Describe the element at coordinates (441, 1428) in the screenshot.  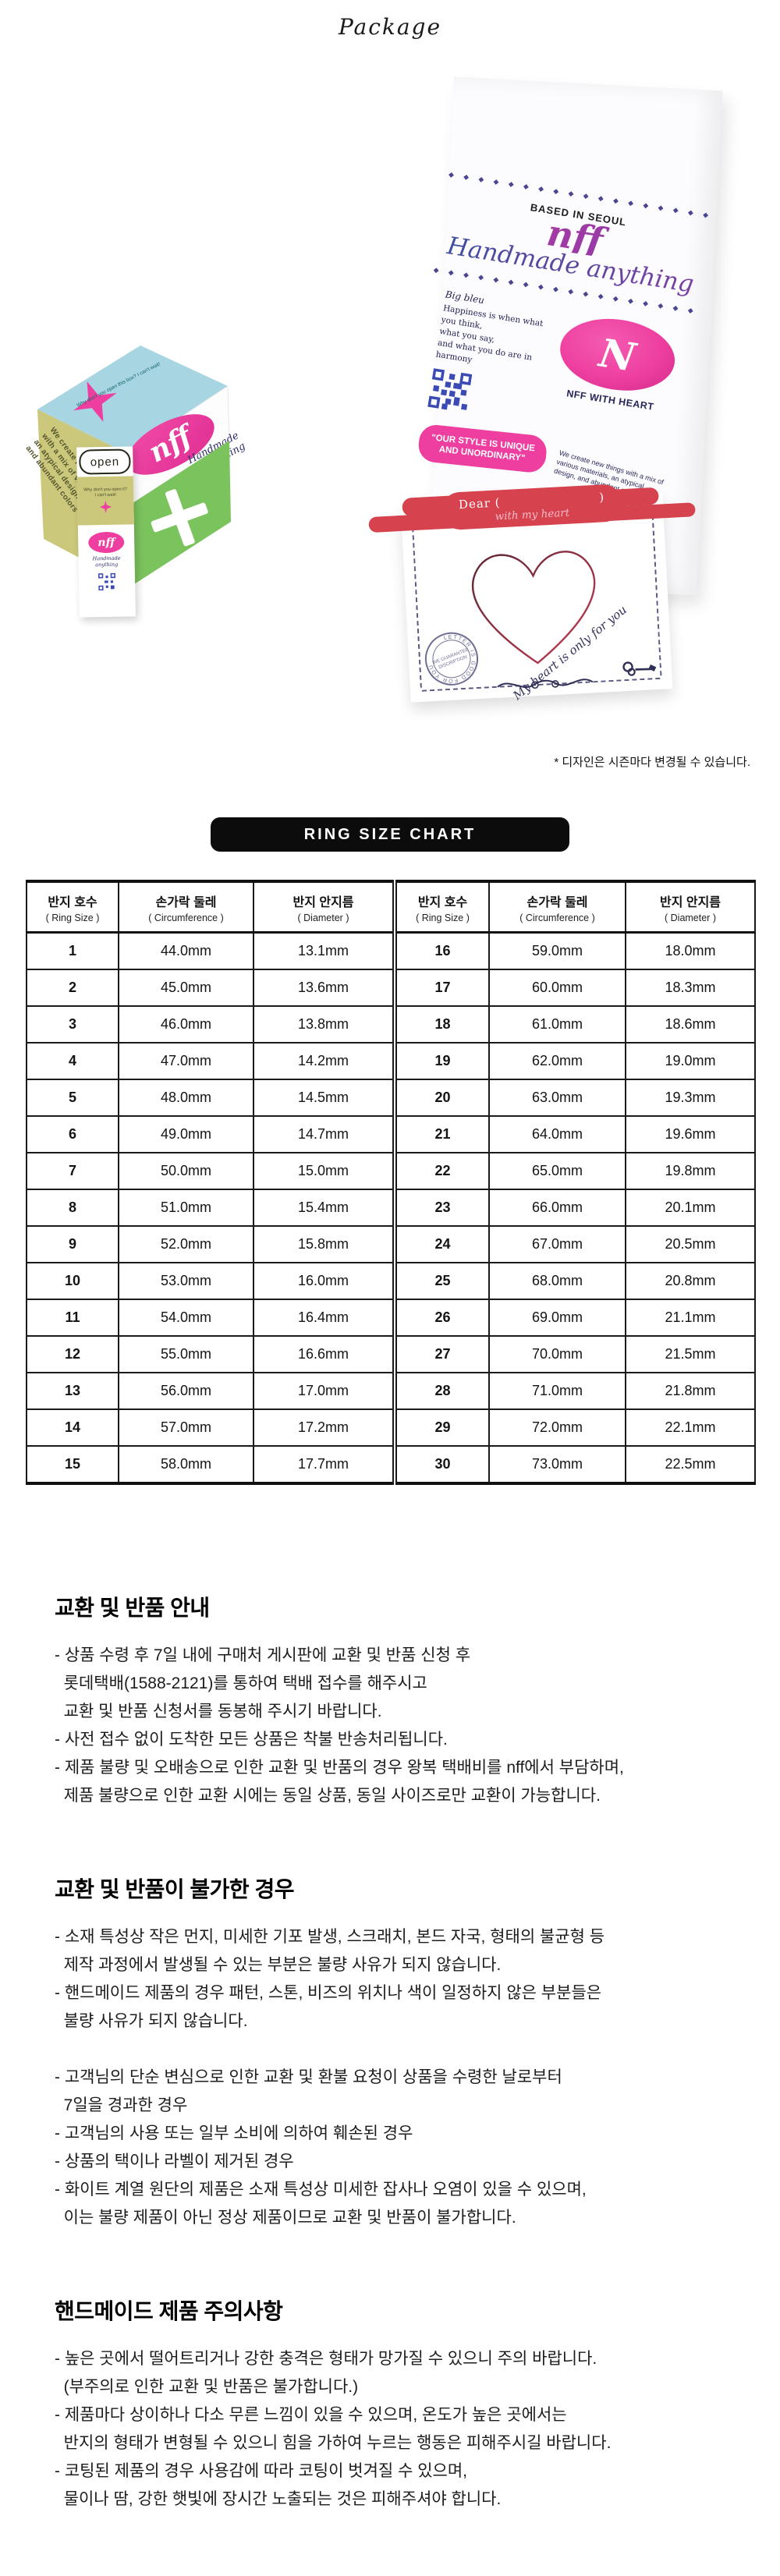
I see `ring-size-cell: 29` at that location.